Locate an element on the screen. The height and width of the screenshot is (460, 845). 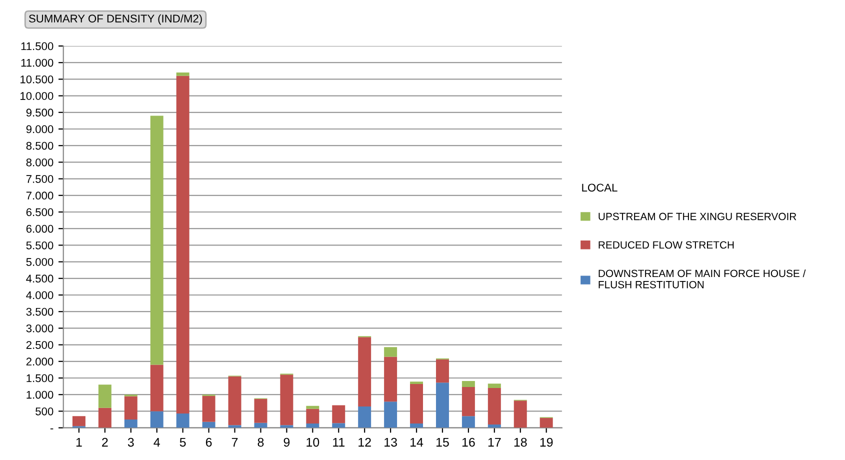
y-tick-label: 11.000 is located at coordinates (37, 62).